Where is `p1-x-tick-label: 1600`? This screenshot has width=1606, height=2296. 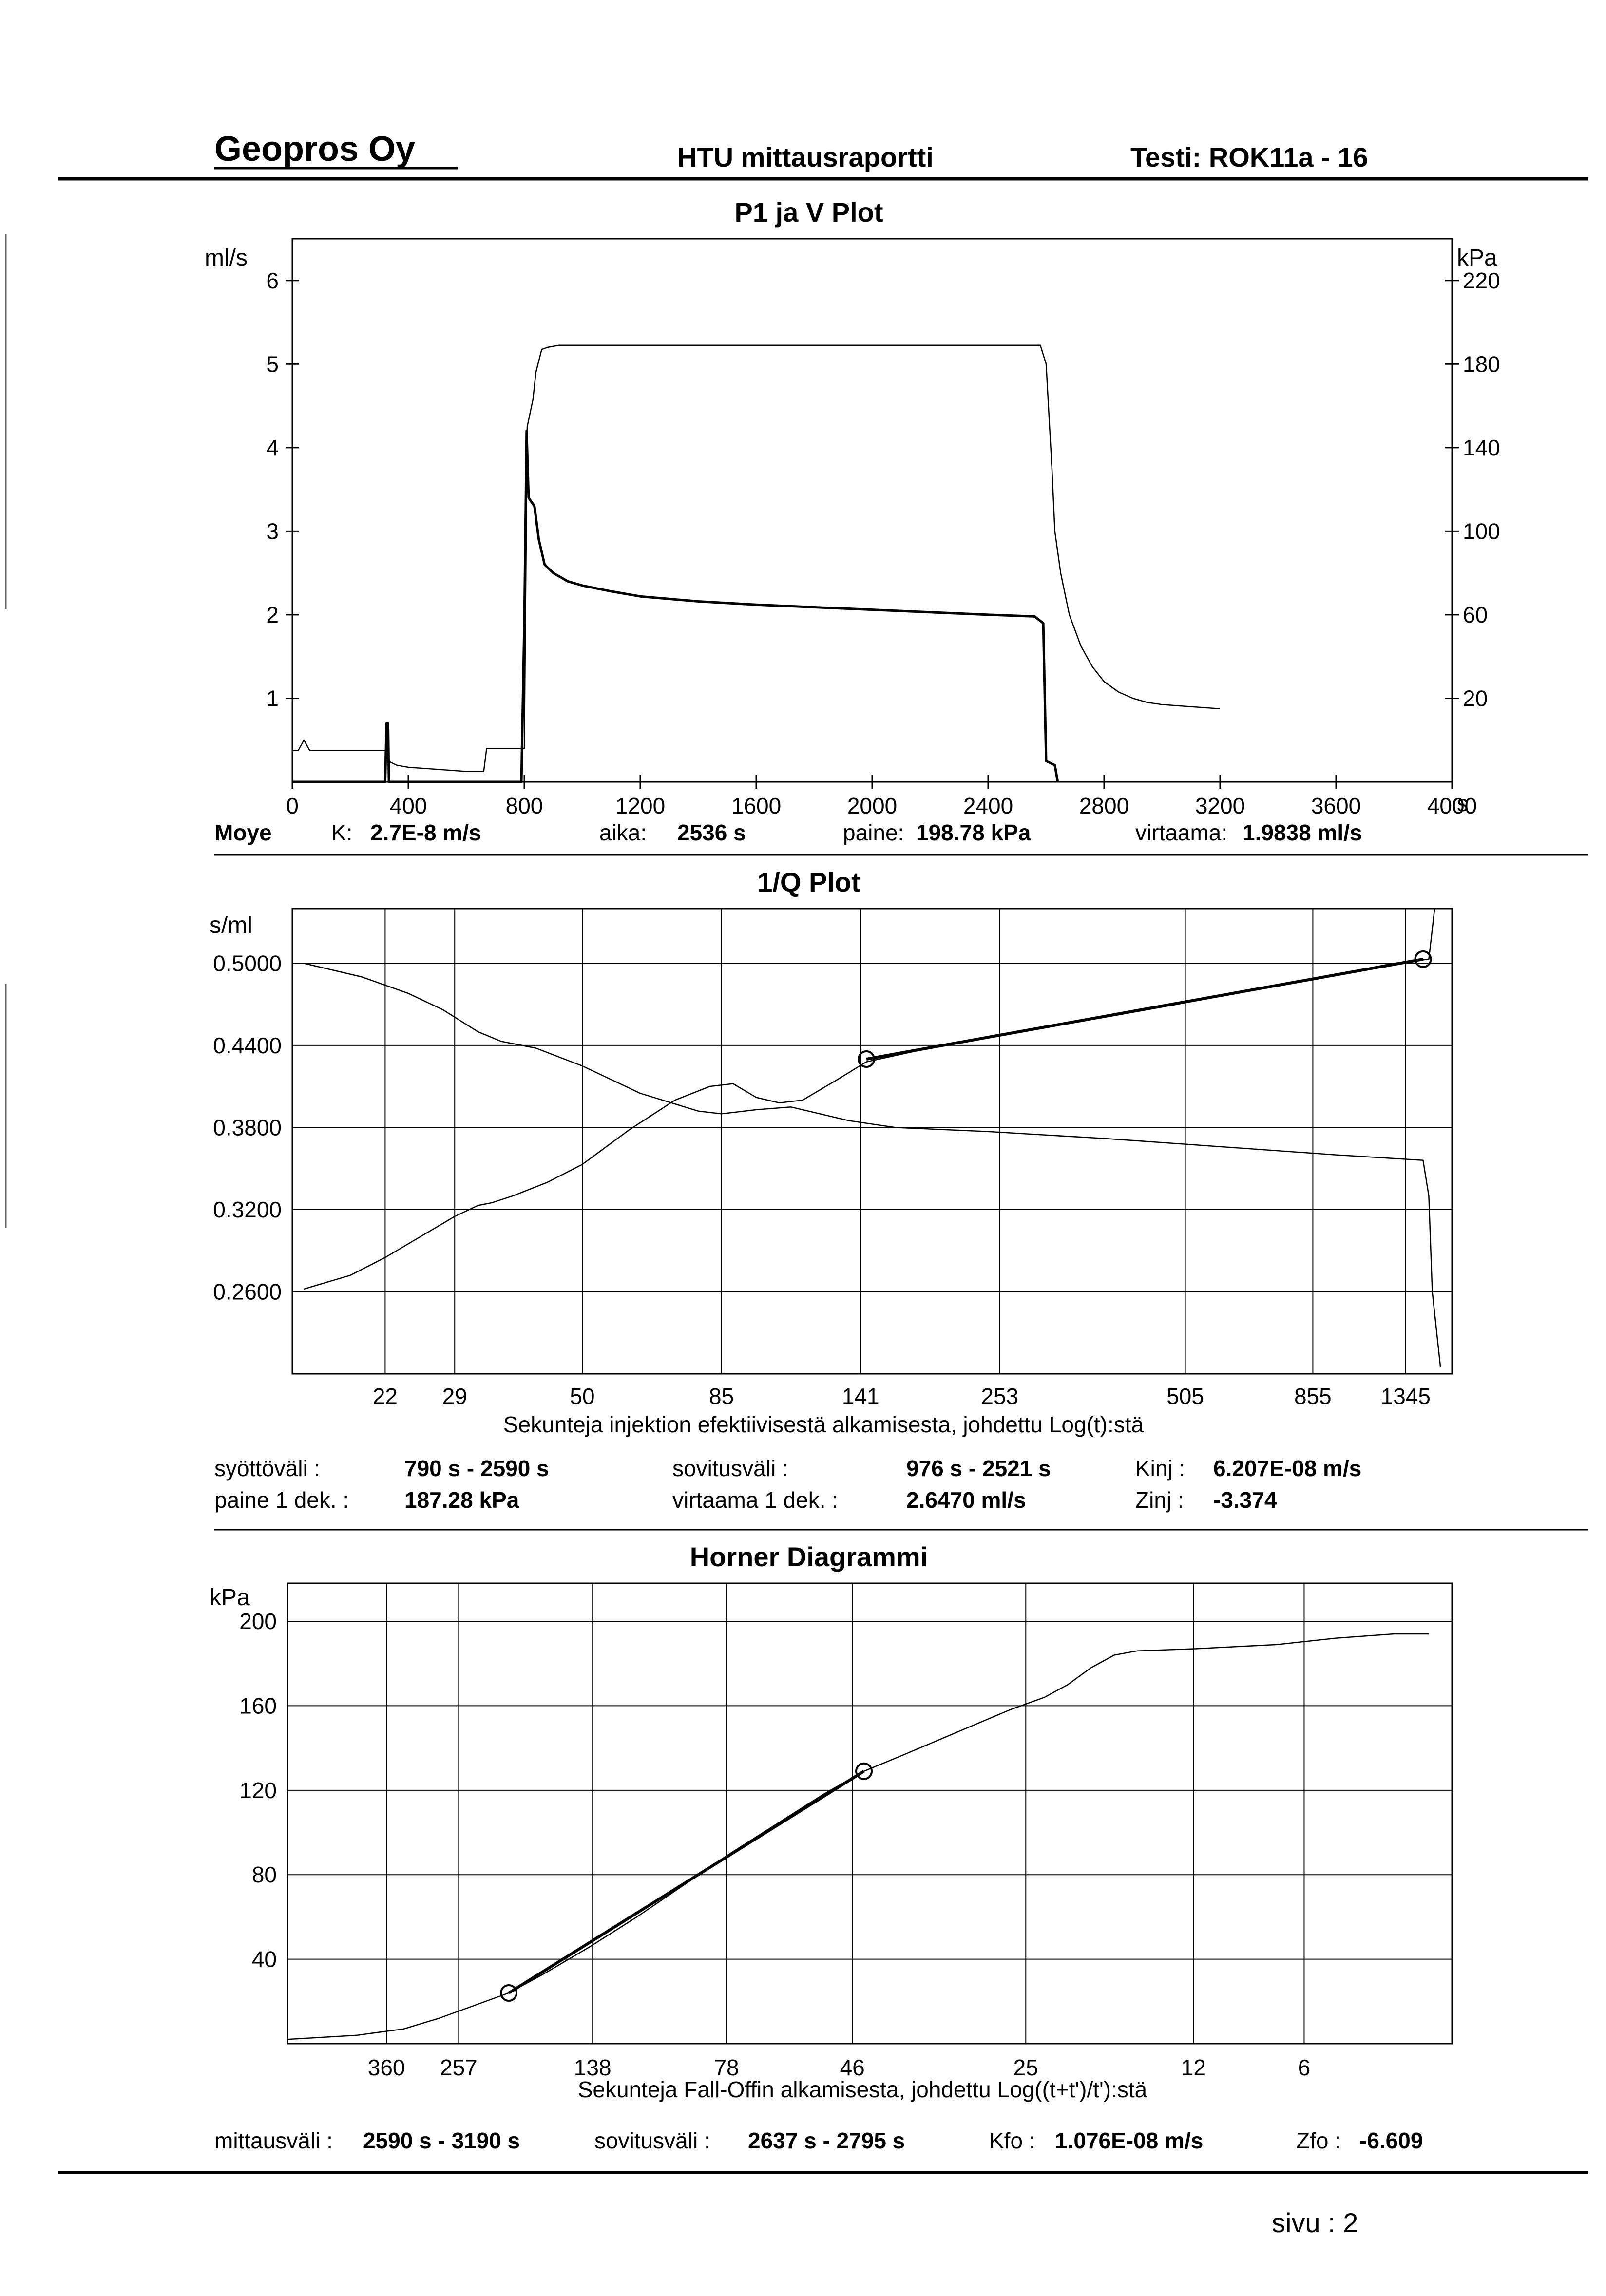 p1-x-tick-label: 1600 is located at coordinates (756, 805).